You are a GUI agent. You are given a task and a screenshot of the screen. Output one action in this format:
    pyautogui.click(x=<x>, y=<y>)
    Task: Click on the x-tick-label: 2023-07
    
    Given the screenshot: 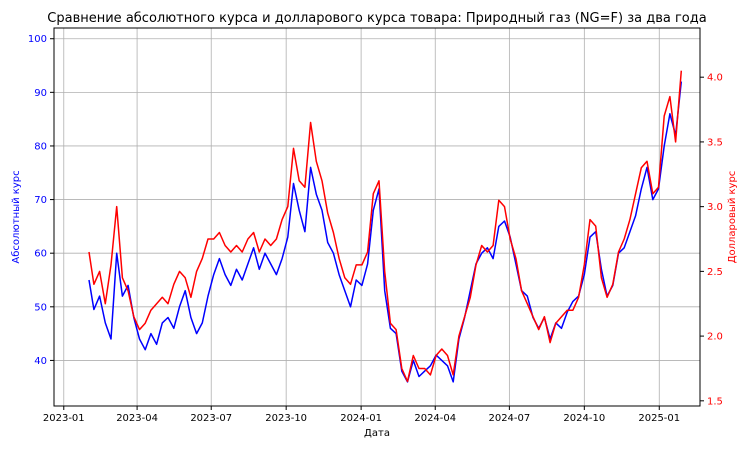 What is the action you would take?
    pyautogui.click(x=211, y=418)
    